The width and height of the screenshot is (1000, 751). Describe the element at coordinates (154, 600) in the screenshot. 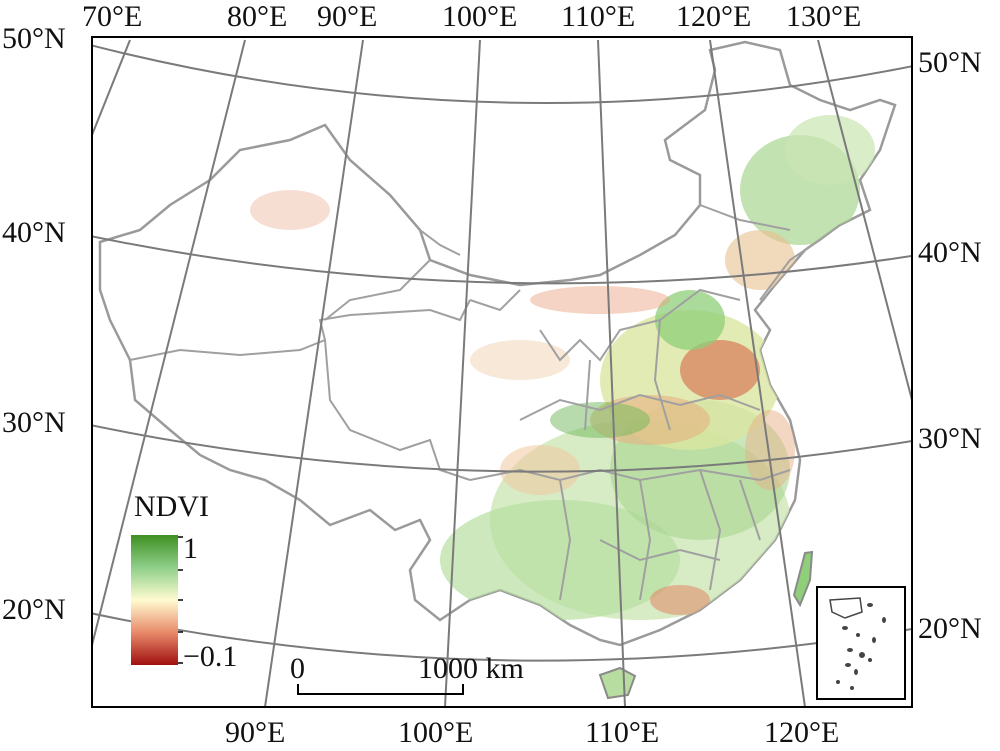

I see `legend-color-bar` at that location.